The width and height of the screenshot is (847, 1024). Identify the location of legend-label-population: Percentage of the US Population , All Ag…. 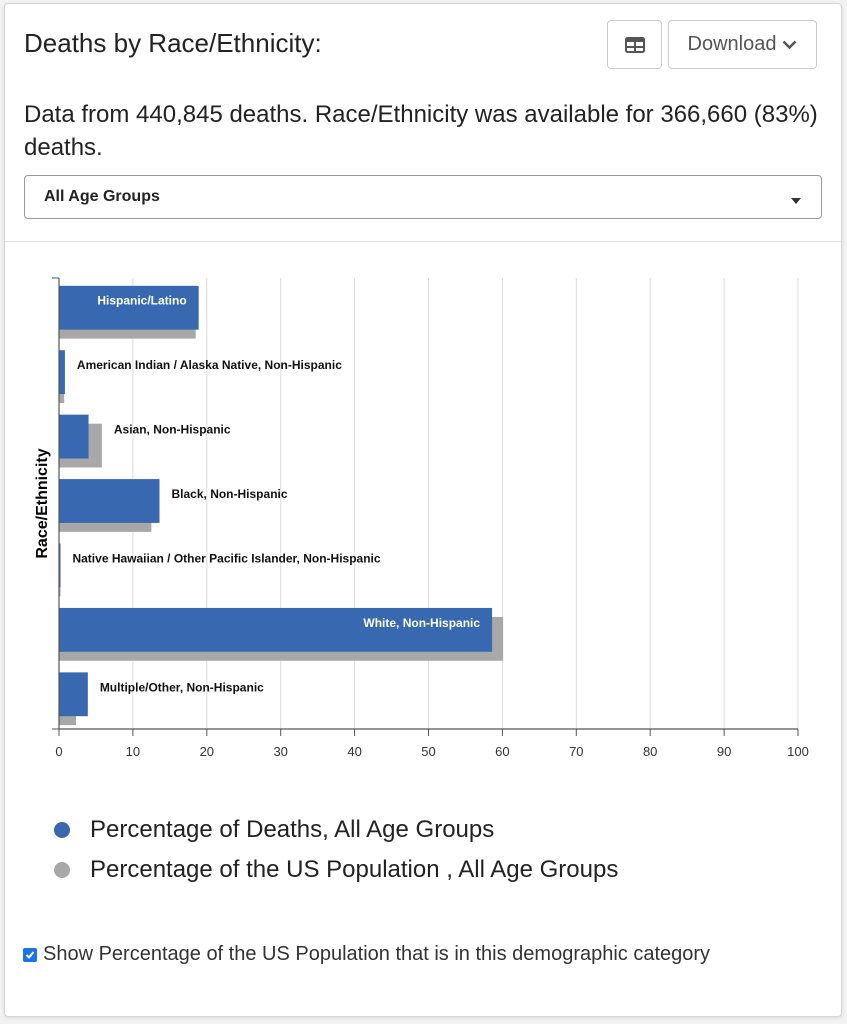
(354, 869).